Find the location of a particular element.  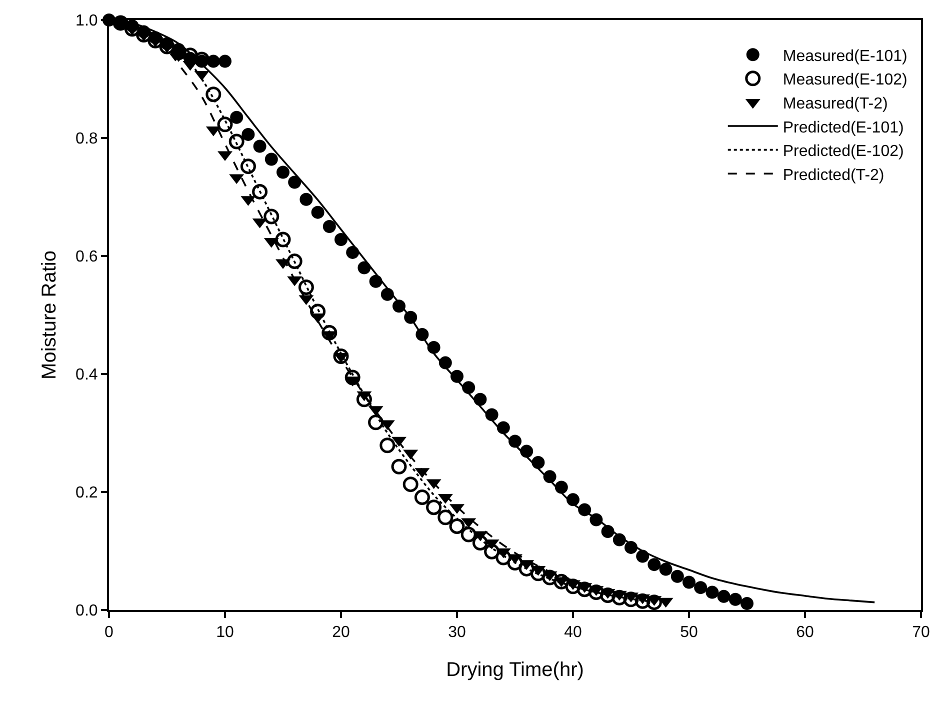

legend-label: Predicted(E-102) is located at coordinates (843, 151).